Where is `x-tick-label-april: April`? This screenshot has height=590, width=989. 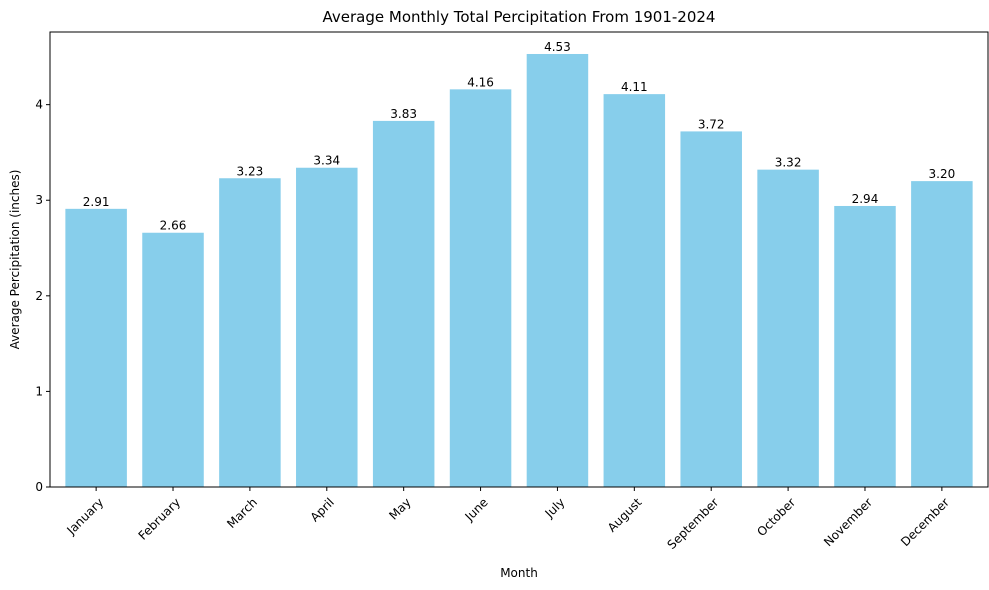
x-tick-label-april: April is located at coordinates (322, 509).